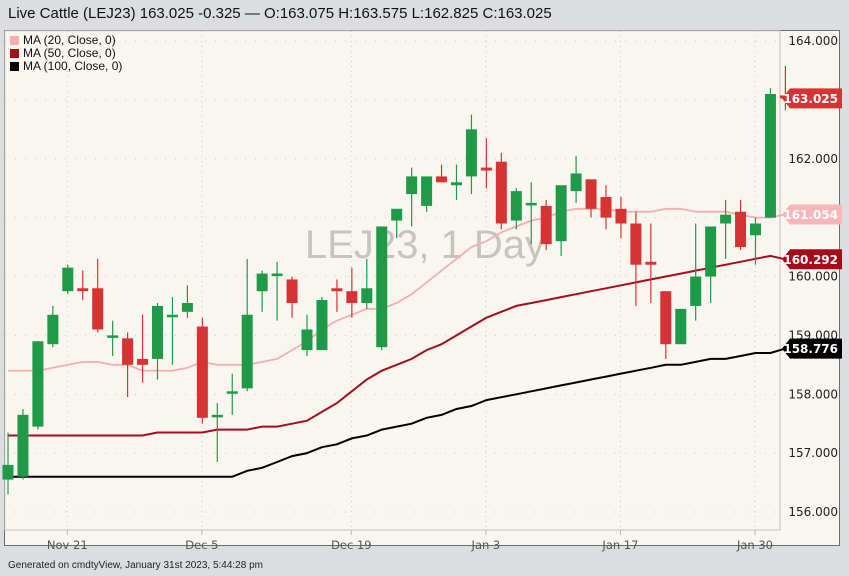  Describe the element at coordinates (69, 53) in the screenshot. I see `legend-label: MA (50, Close, 0)` at that location.